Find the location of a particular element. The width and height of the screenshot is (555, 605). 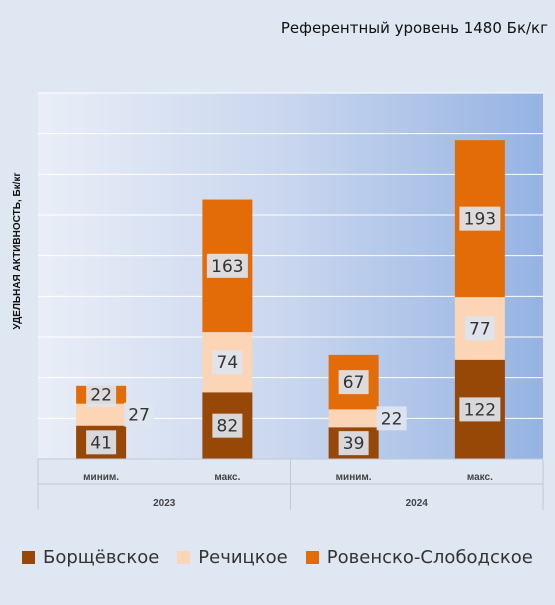

legend-label: Борщёвское is located at coordinates (101, 557).